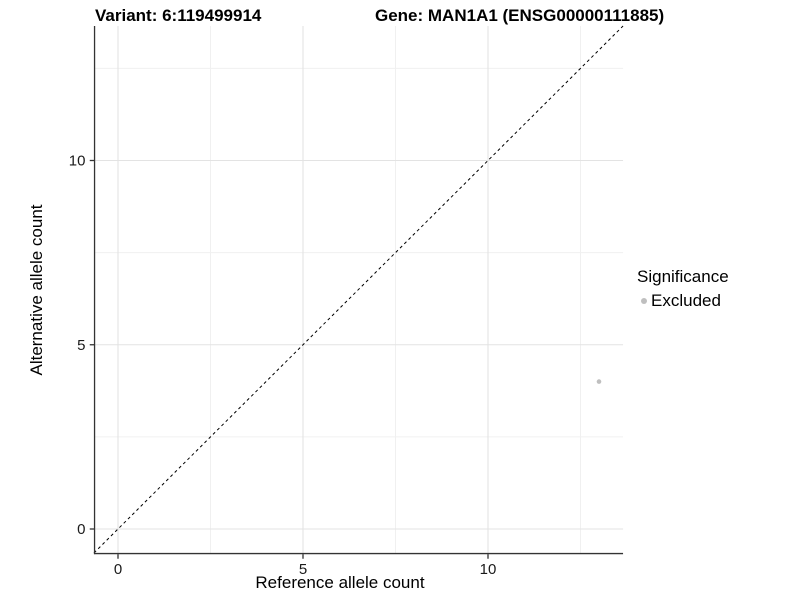 This screenshot has width=800, height=600. What do you see at coordinates (36, 290) in the screenshot?
I see `y-axis-label: Alternative allele count` at bounding box center [36, 290].